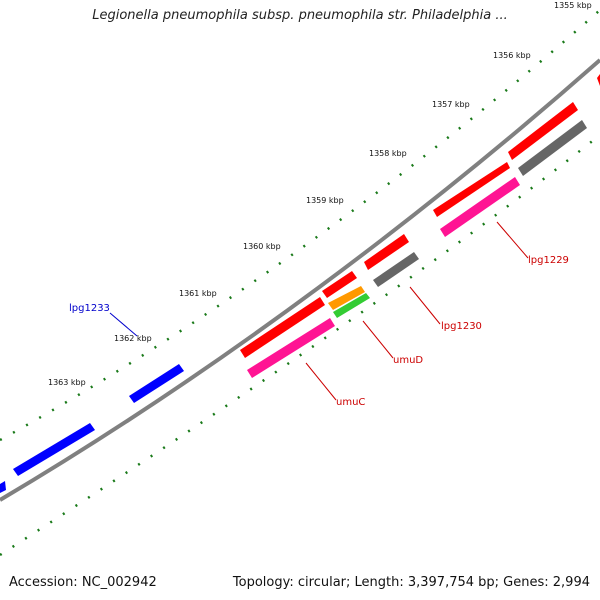 The height and width of the screenshot is (600, 600). I want to click on label-connector-lpg1229, so click(512, 240).